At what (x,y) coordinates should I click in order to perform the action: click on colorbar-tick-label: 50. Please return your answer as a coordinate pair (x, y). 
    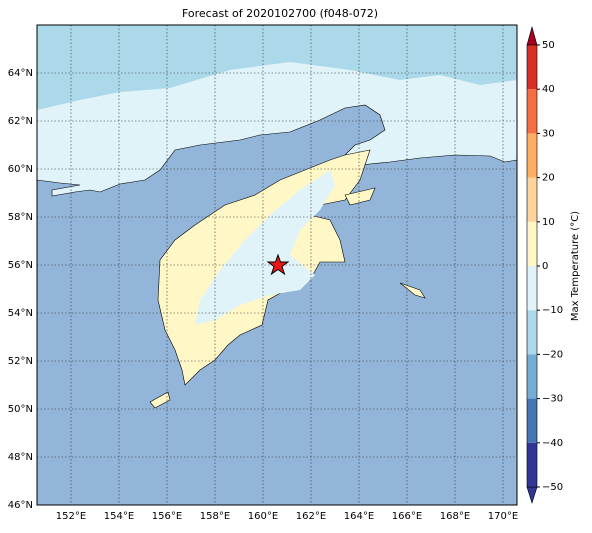
    Looking at the image, I should click on (548, 45).